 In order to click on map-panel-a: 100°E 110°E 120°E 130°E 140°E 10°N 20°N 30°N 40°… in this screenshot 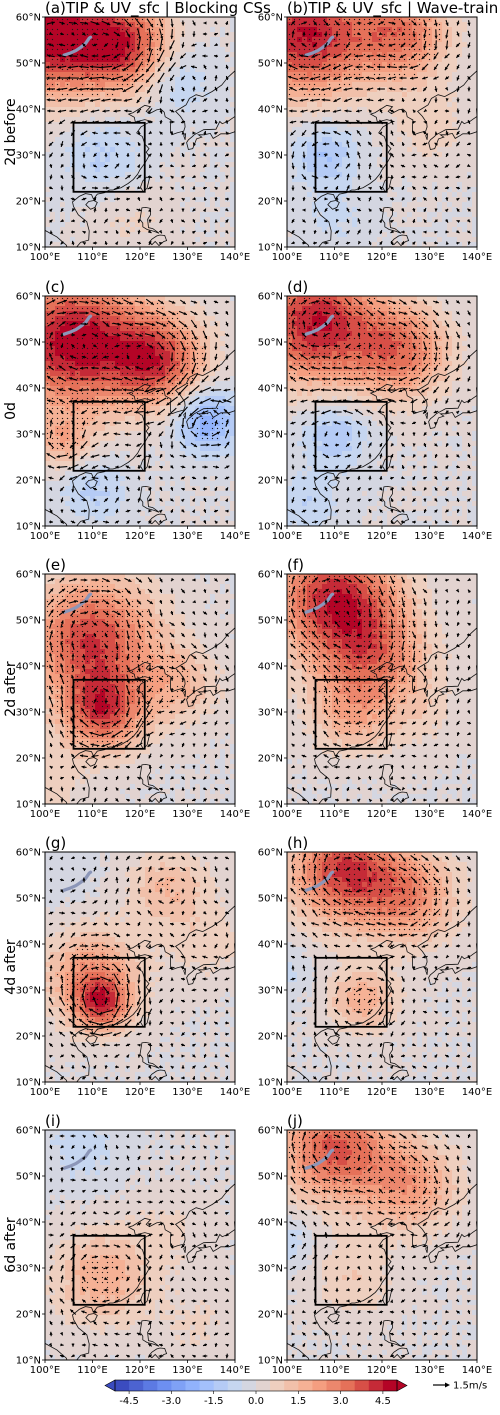, I will do `click(143, 131)`.